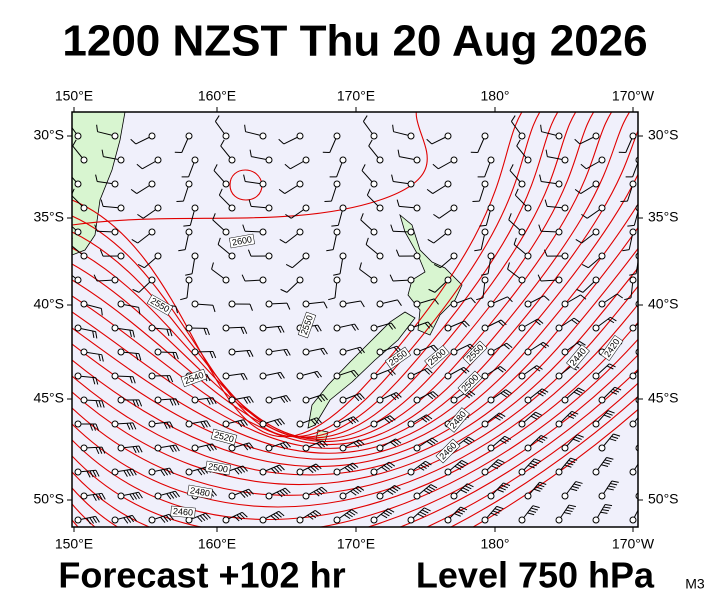  What do you see at coordinates (183, 512) in the screenshot?
I see `contour-label-text: 2460` at bounding box center [183, 512].